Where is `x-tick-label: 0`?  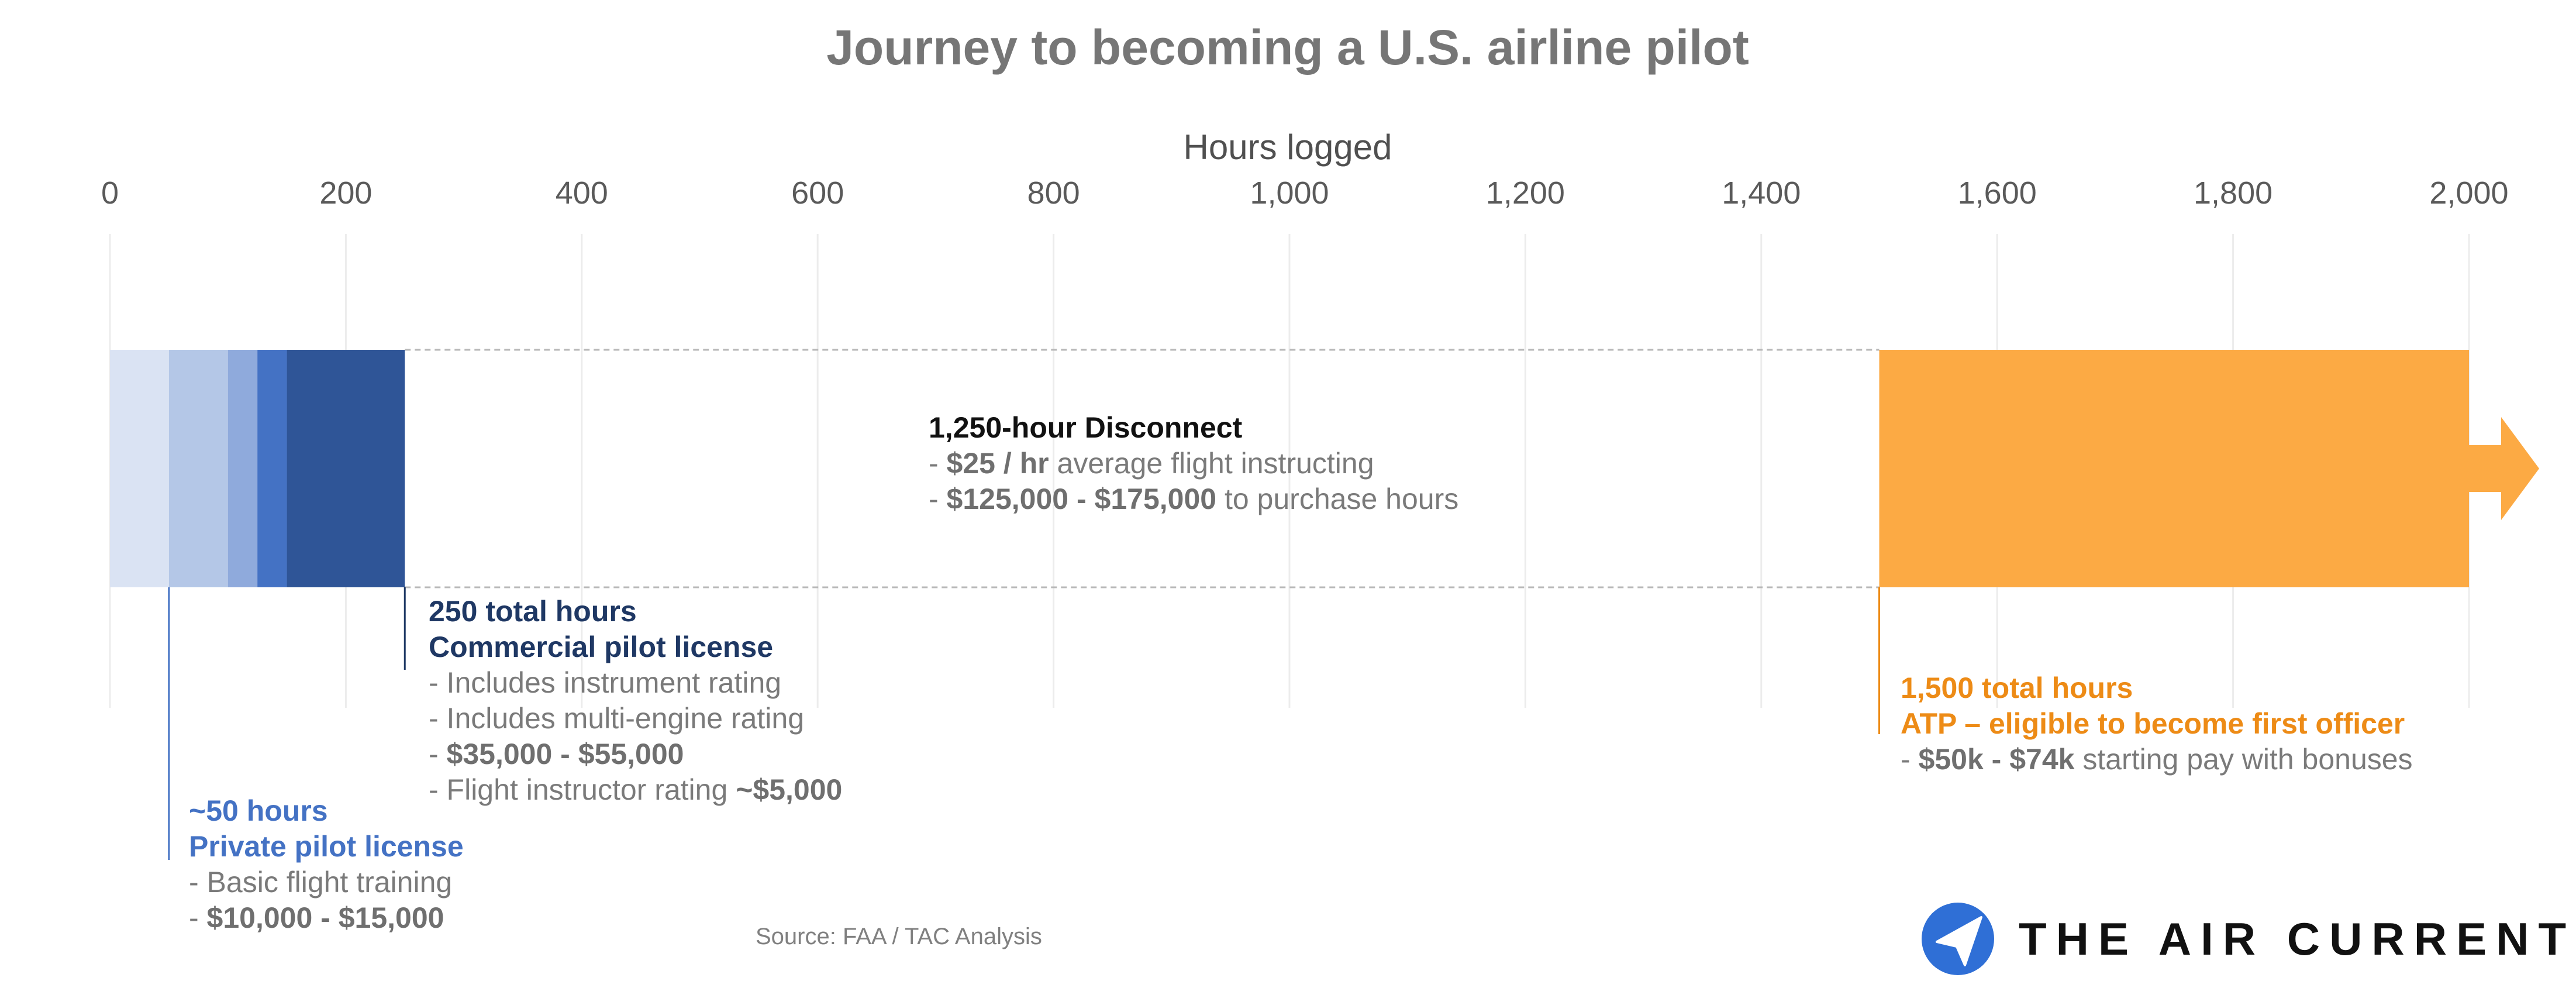 x-tick-label: 0 is located at coordinates (110, 193).